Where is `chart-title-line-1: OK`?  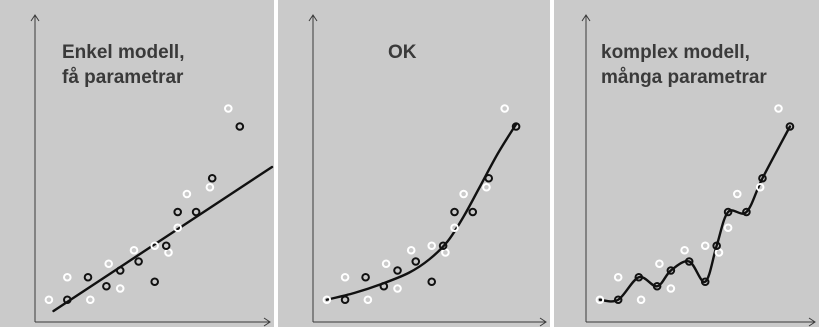 chart-title-line-1: OK is located at coordinates (402, 52).